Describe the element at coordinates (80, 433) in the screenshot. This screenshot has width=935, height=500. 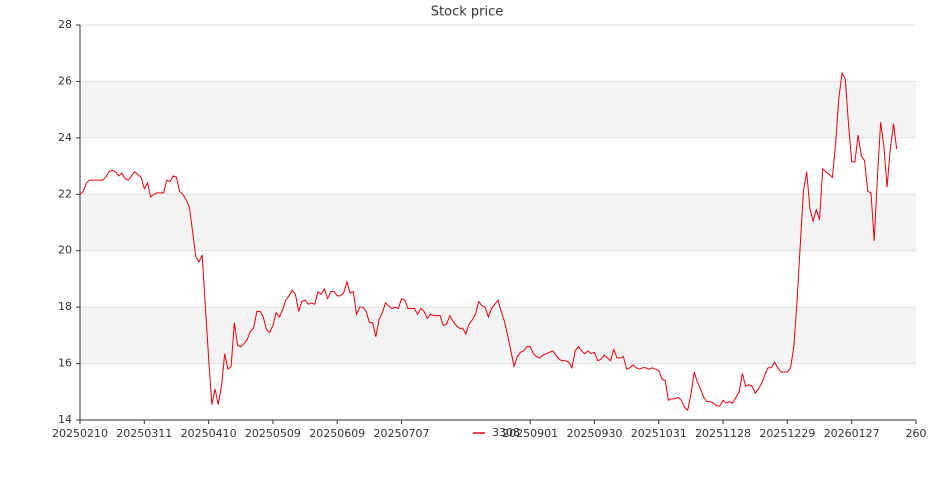
I see `x-tick-label: 20250210` at that location.